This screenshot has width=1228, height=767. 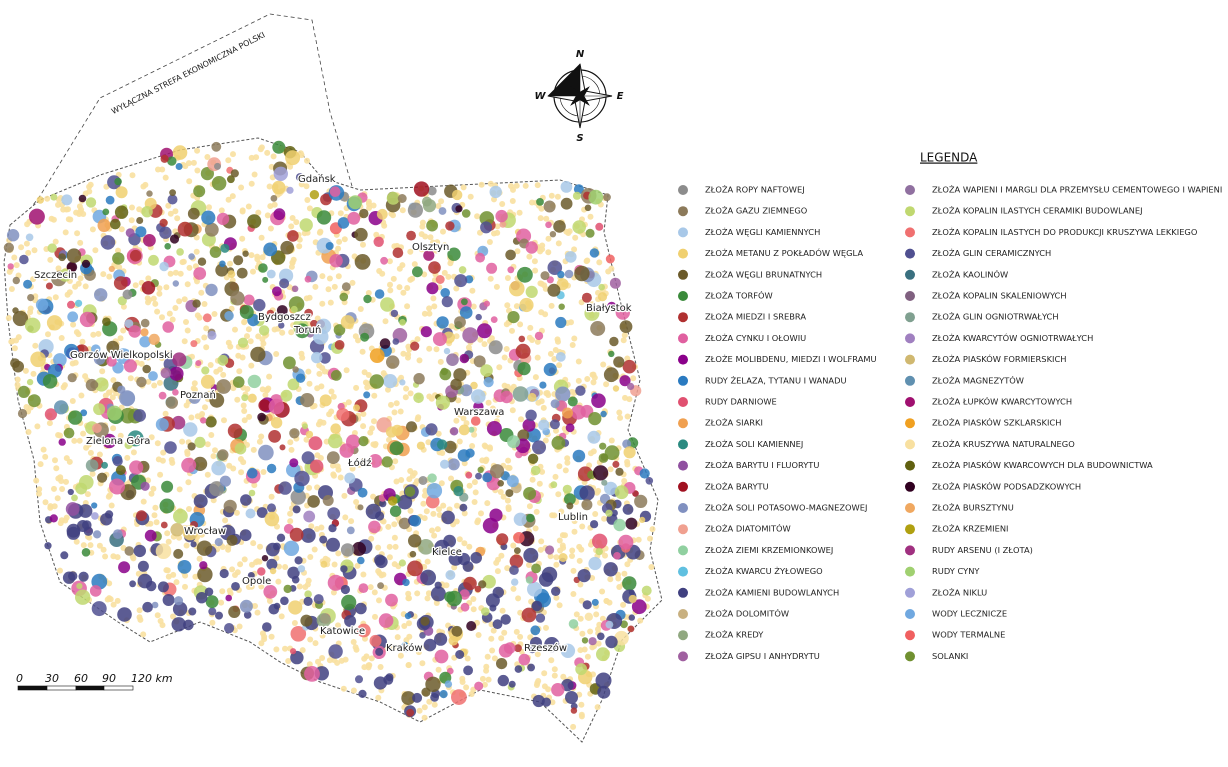 What do you see at coordinates (580, 54) in the screenshot?
I see `compass-letter: N` at bounding box center [580, 54].